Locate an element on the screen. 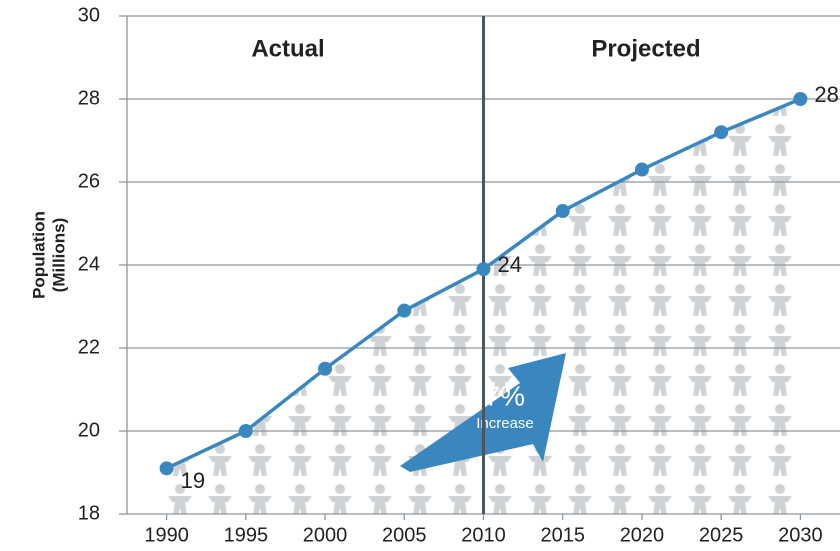  y-tick-label: 30 is located at coordinates (89, 15).